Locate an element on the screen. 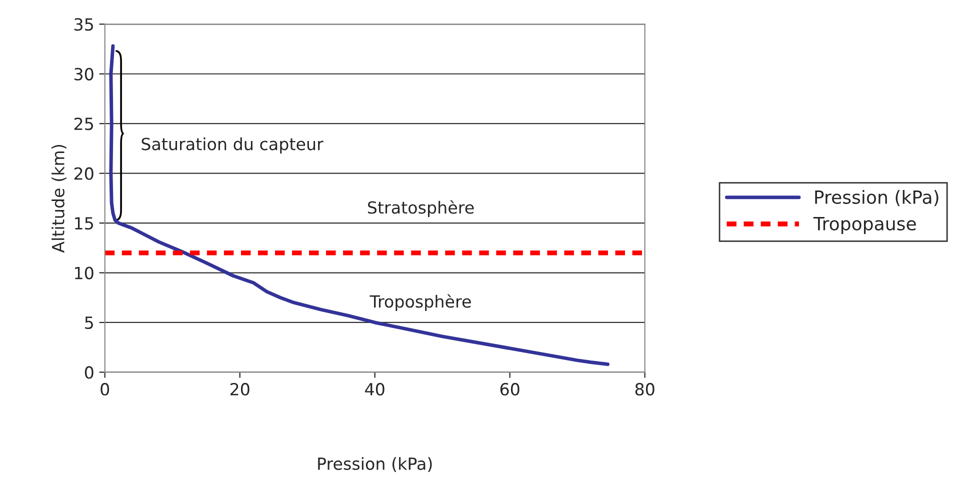  annotation: Stratosphère is located at coordinates (421, 209).